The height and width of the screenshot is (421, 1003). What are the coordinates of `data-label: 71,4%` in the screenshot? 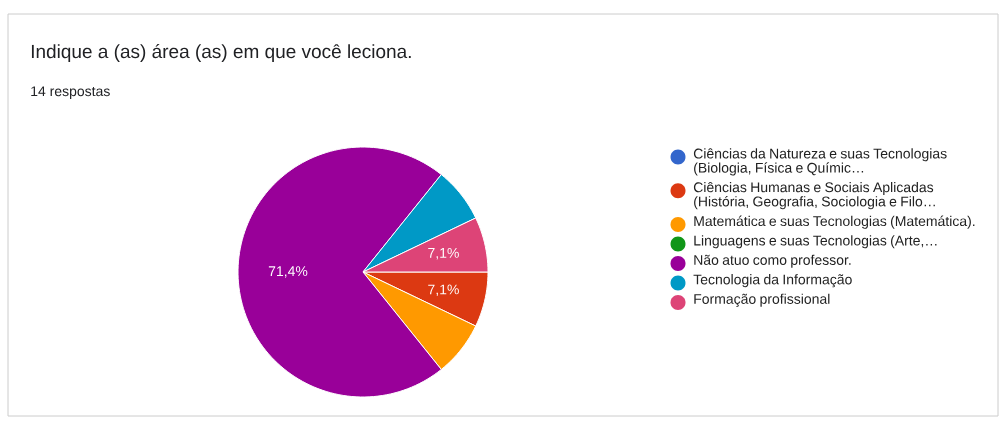 It's located at (288, 272).